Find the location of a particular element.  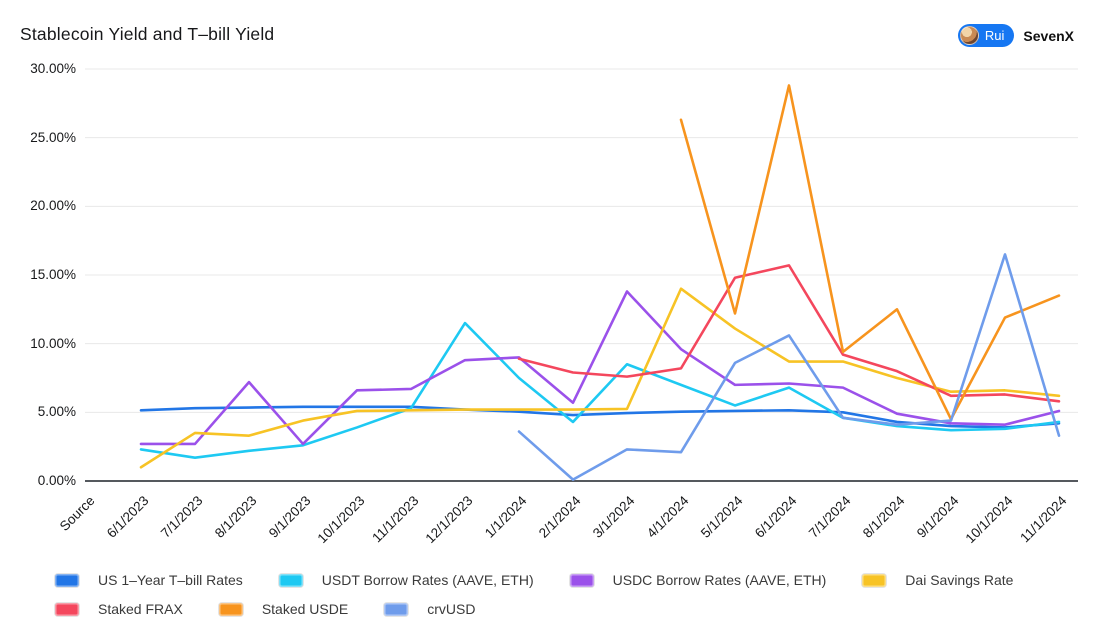

legend-item: Staked USDE is located at coordinates (283, 609).